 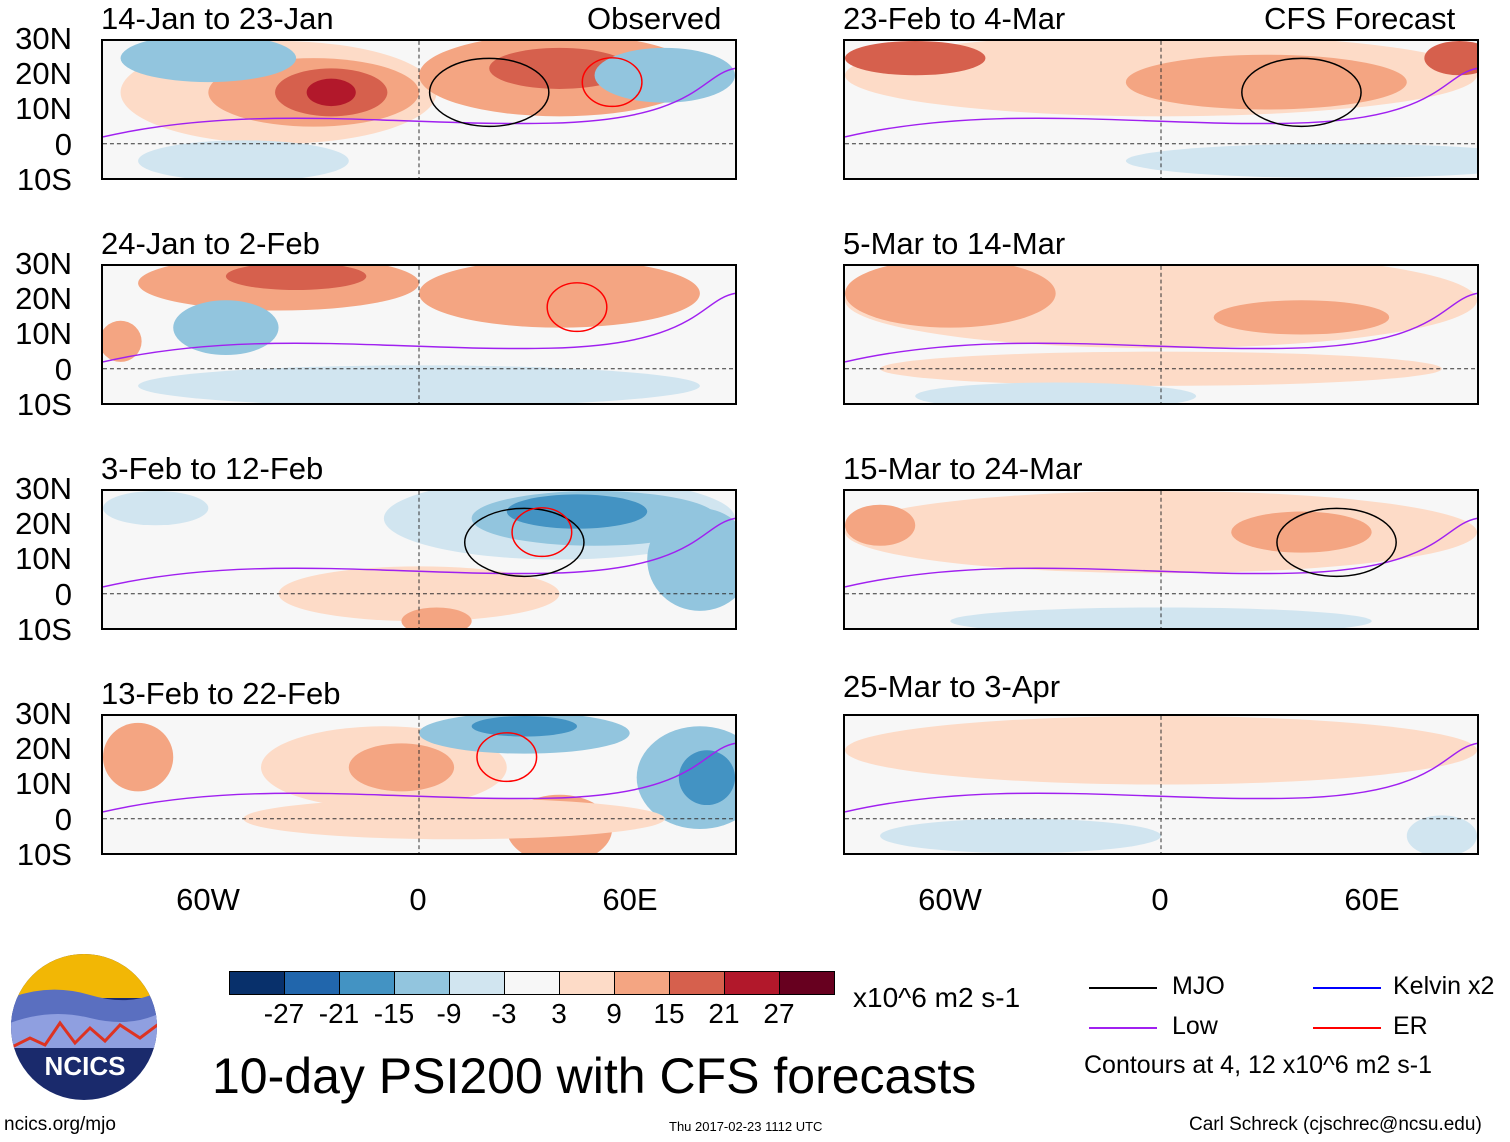 What do you see at coordinates (594, 1076) in the screenshot?
I see `figure-title: 10-day PSI200 with CFS forecasts` at bounding box center [594, 1076].